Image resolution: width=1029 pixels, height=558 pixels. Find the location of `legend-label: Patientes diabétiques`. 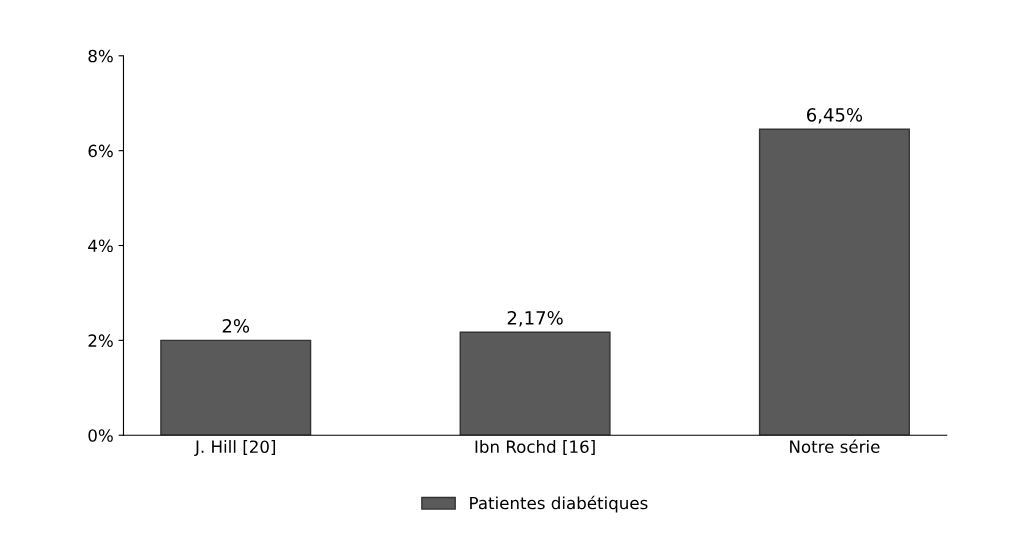

legend-label: Patientes diabétiques is located at coordinates (559, 504).